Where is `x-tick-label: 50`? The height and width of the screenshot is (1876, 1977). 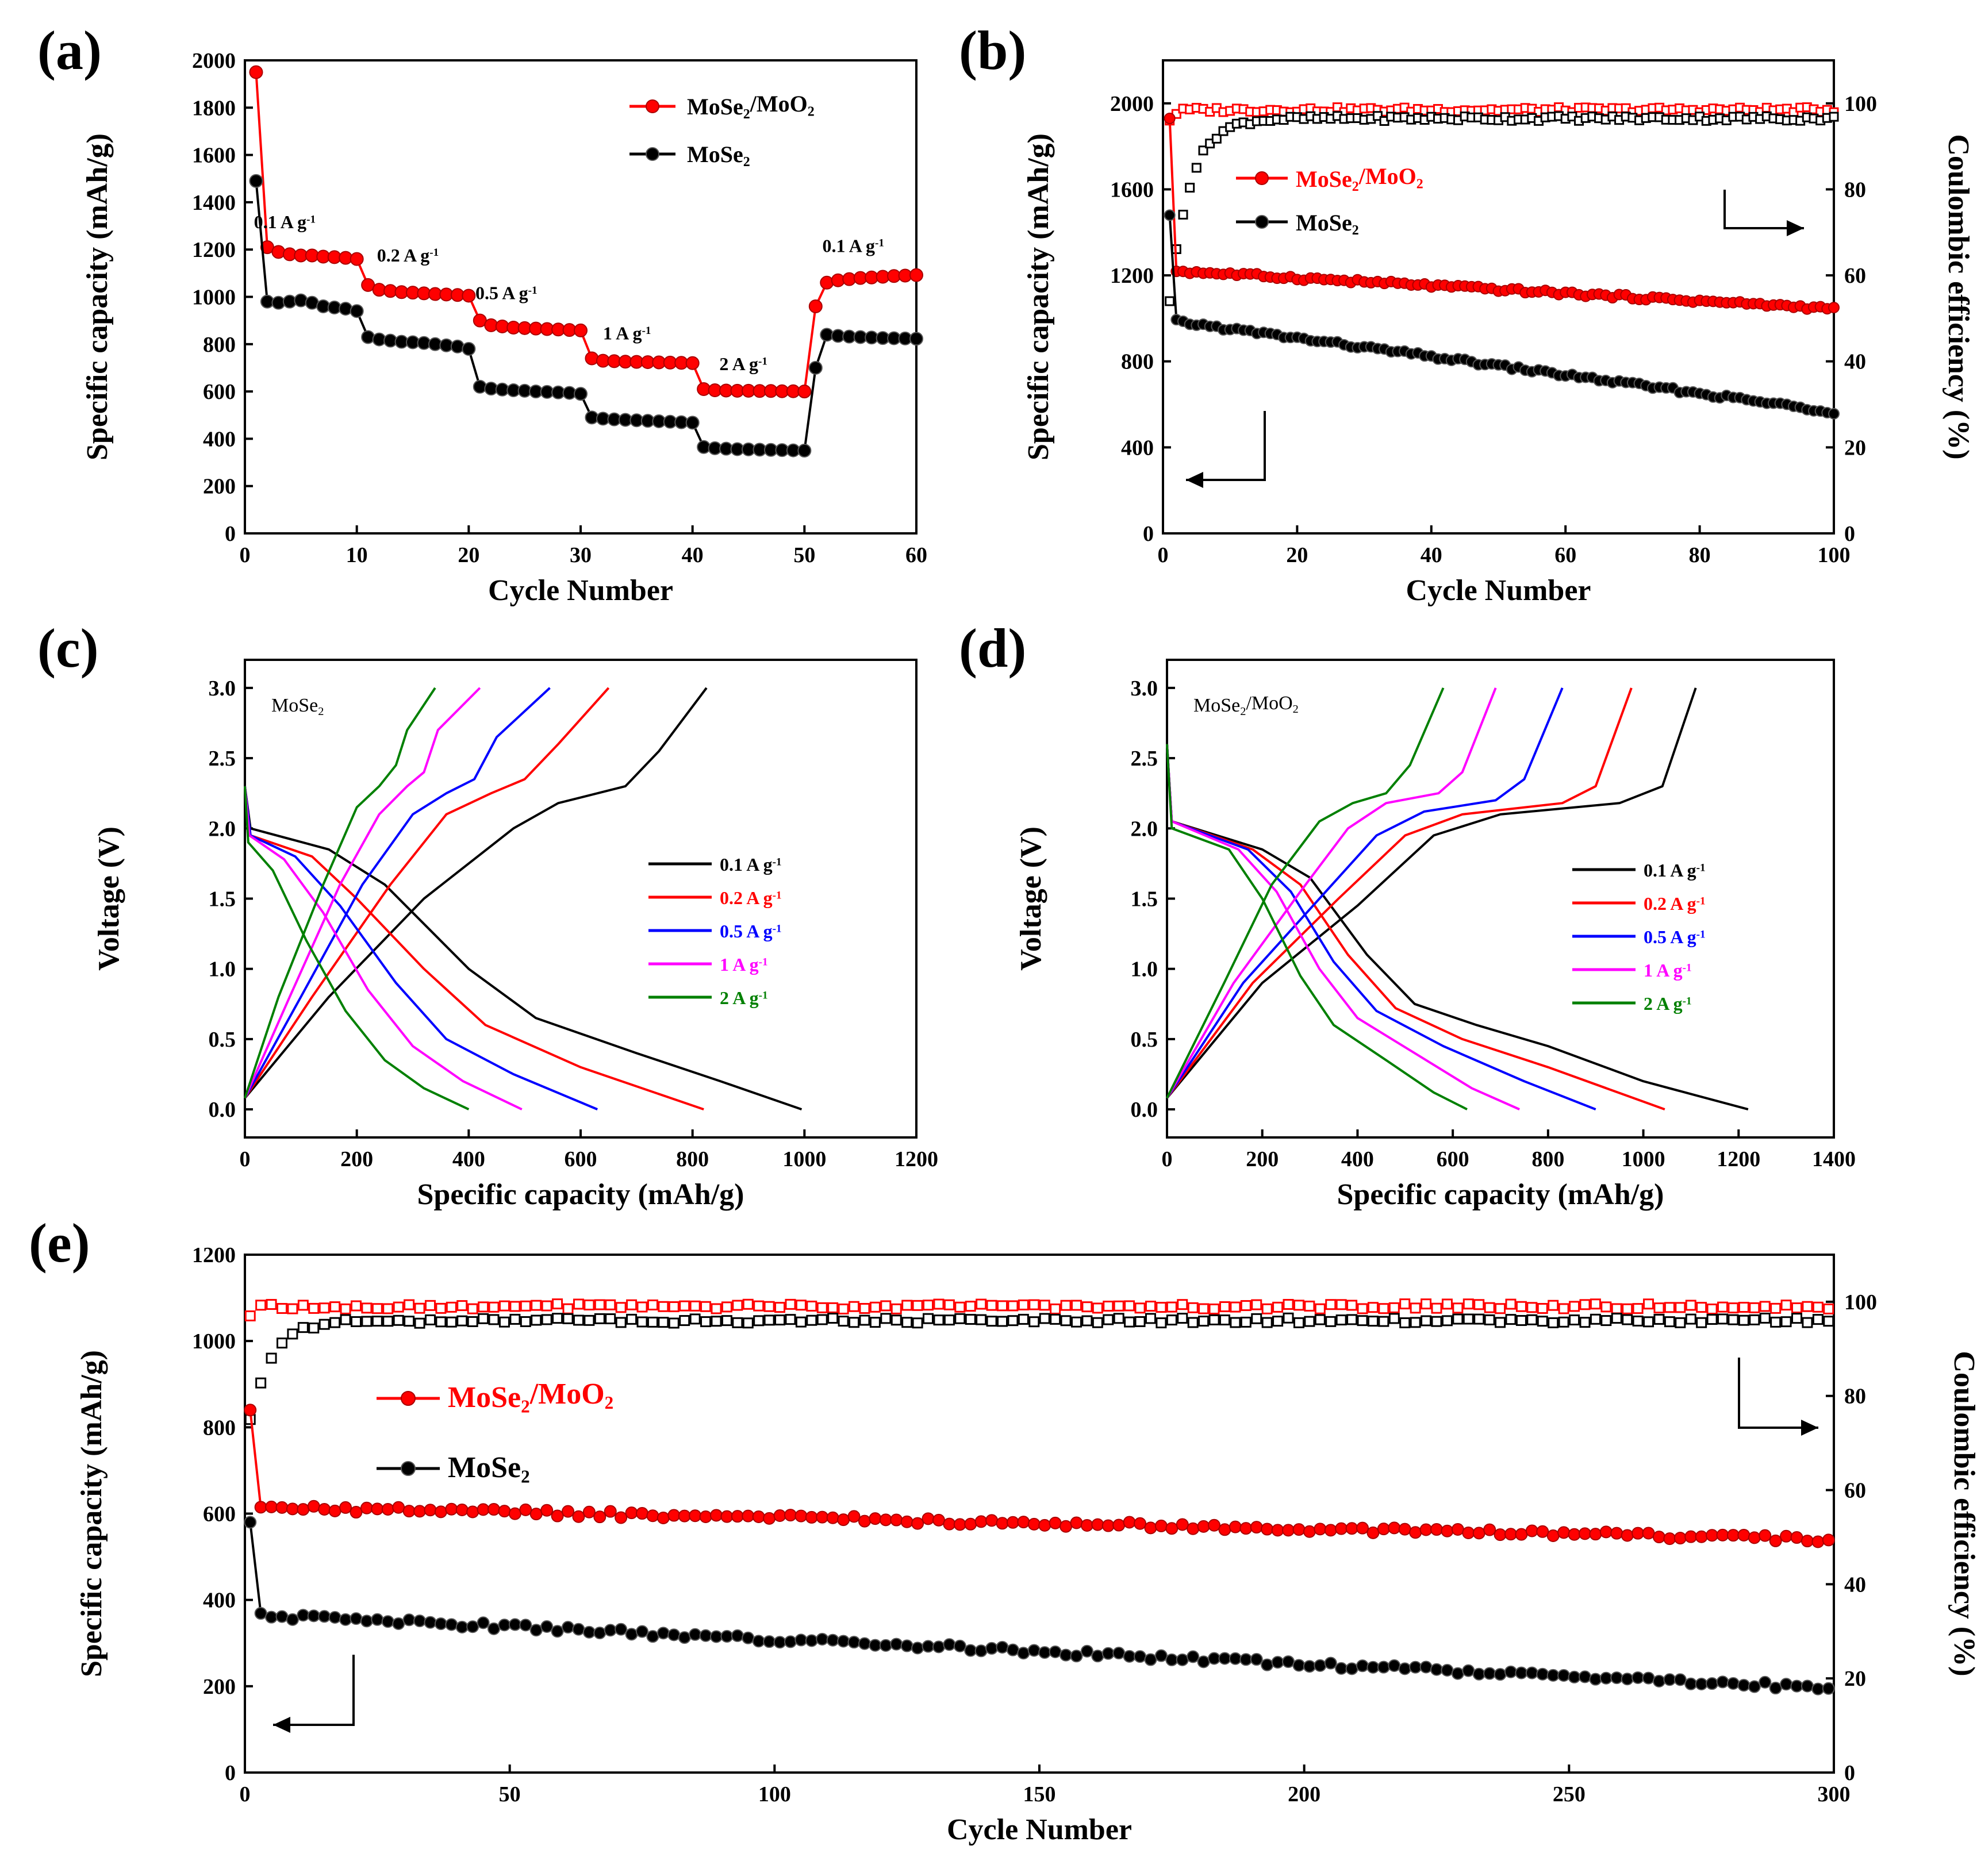 x-tick-label: 50 is located at coordinates (510, 1794).